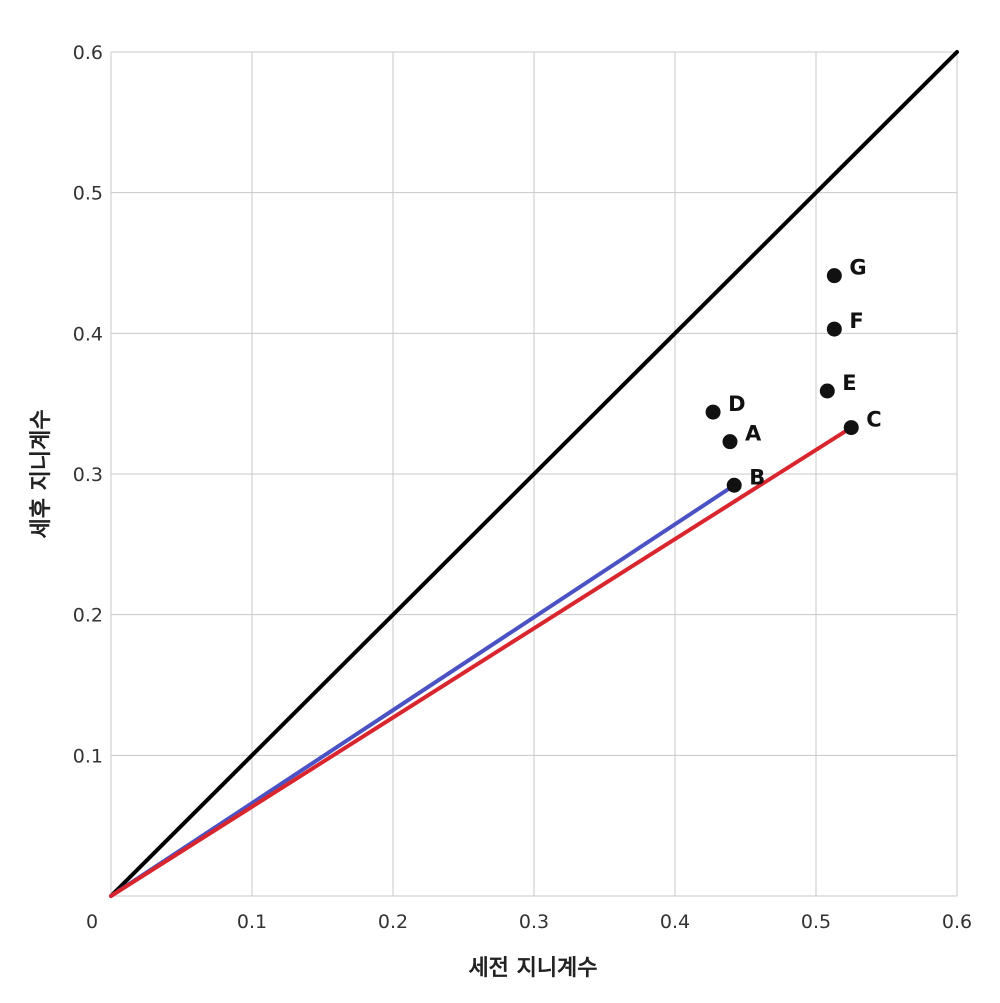  I want to click on x-tick-label: 0.5, so click(816, 922).